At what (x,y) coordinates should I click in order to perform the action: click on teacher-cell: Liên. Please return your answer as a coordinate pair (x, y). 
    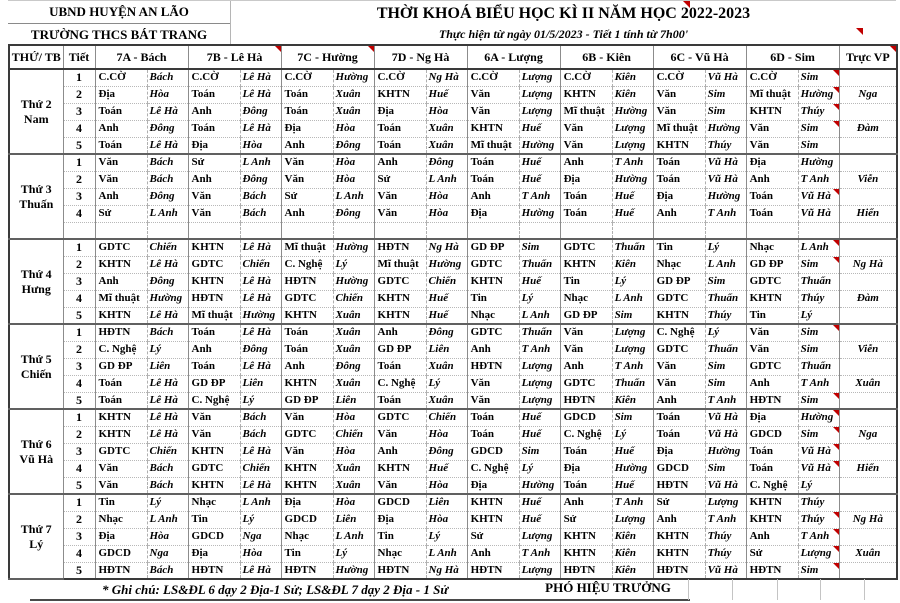
    Looking at the image, I should click on (353, 520).